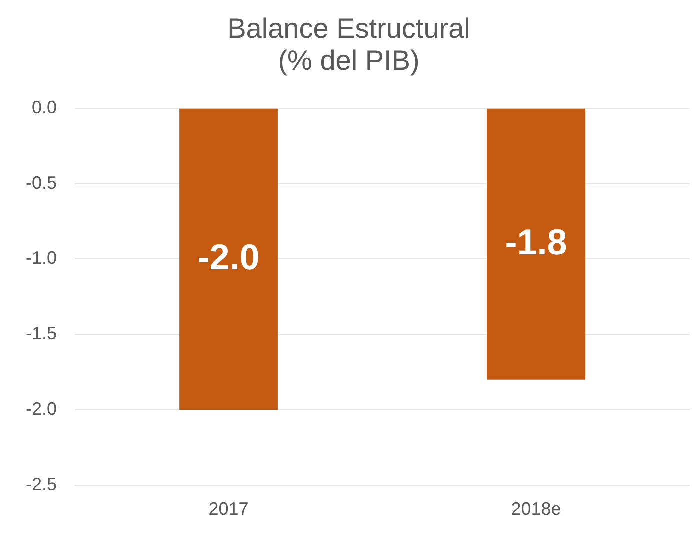 The height and width of the screenshot is (543, 698). What do you see at coordinates (536, 509) in the screenshot?
I see `x-tick-label: 2018e` at bounding box center [536, 509].